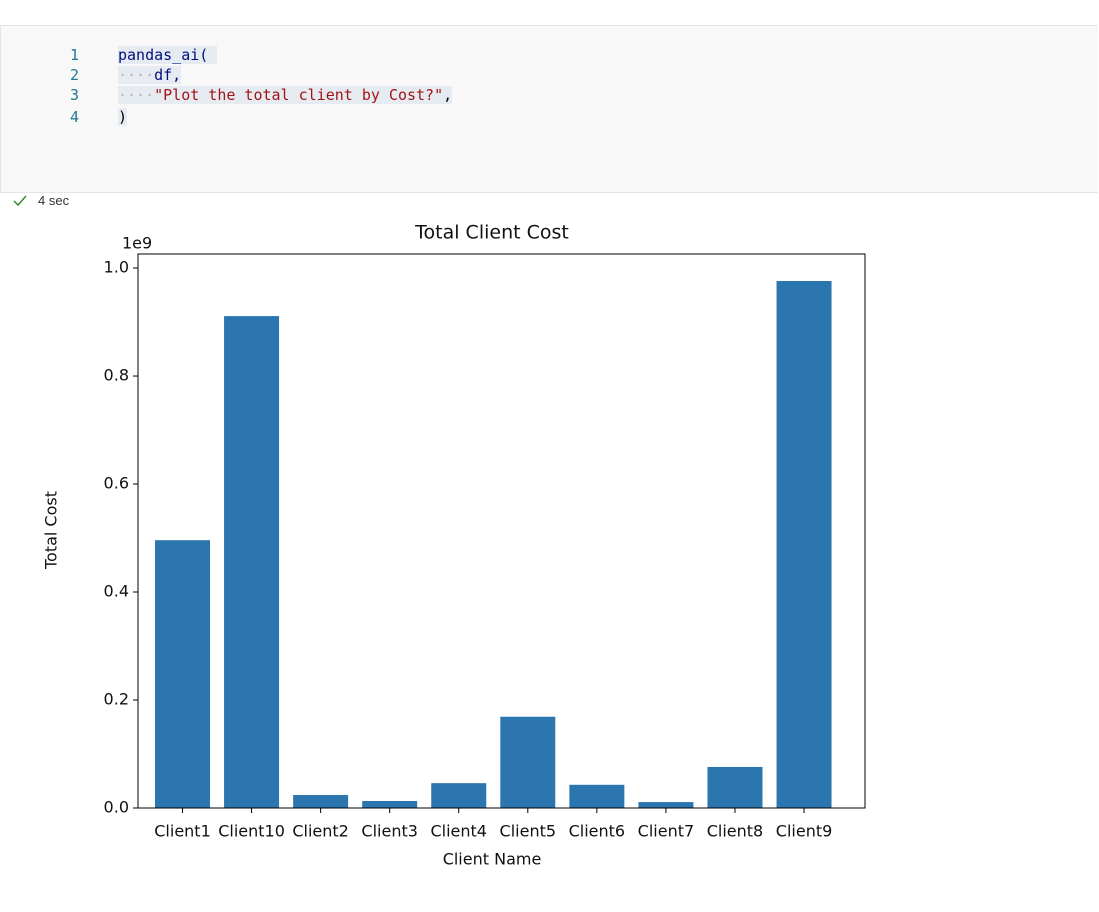 This screenshot has width=1099, height=912. What do you see at coordinates (116, 267) in the screenshot?
I see `y-tick-label: 1.0` at bounding box center [116, 267].